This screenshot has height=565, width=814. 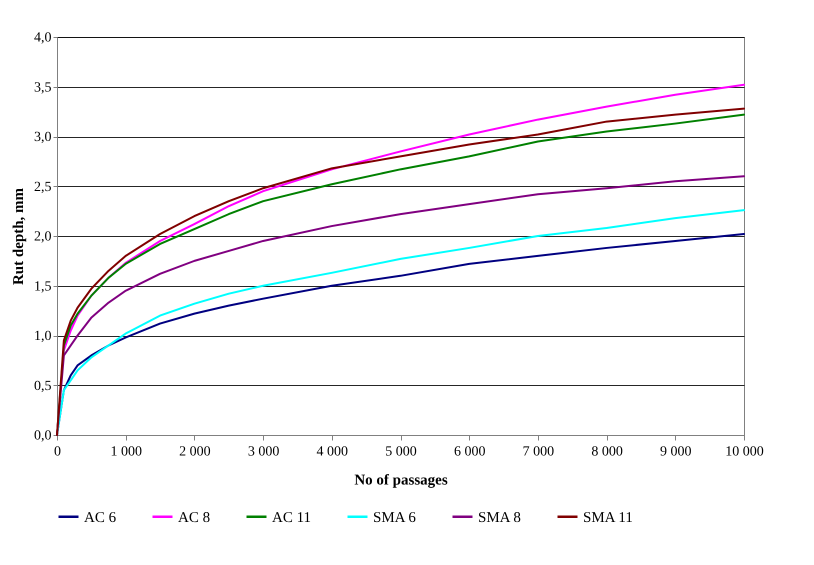 I want to click on y-axis-title: Rut depth, mm, so click(x=19, y=236).